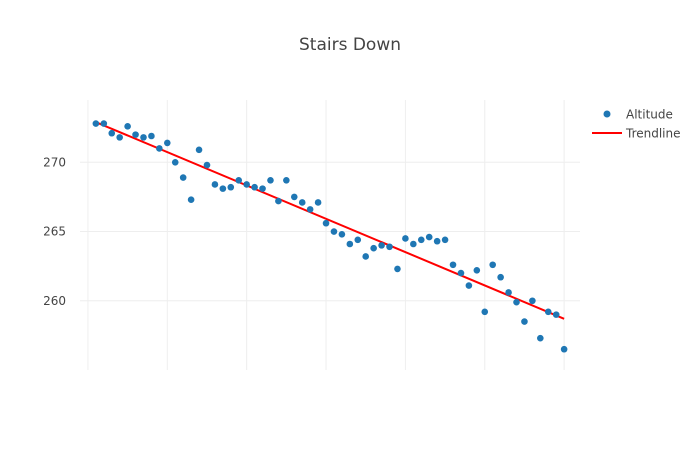 The width and height of the screenshot is (700, 454). I want to click on y-axis-ticks: 260 265 270, so click(54, 231).